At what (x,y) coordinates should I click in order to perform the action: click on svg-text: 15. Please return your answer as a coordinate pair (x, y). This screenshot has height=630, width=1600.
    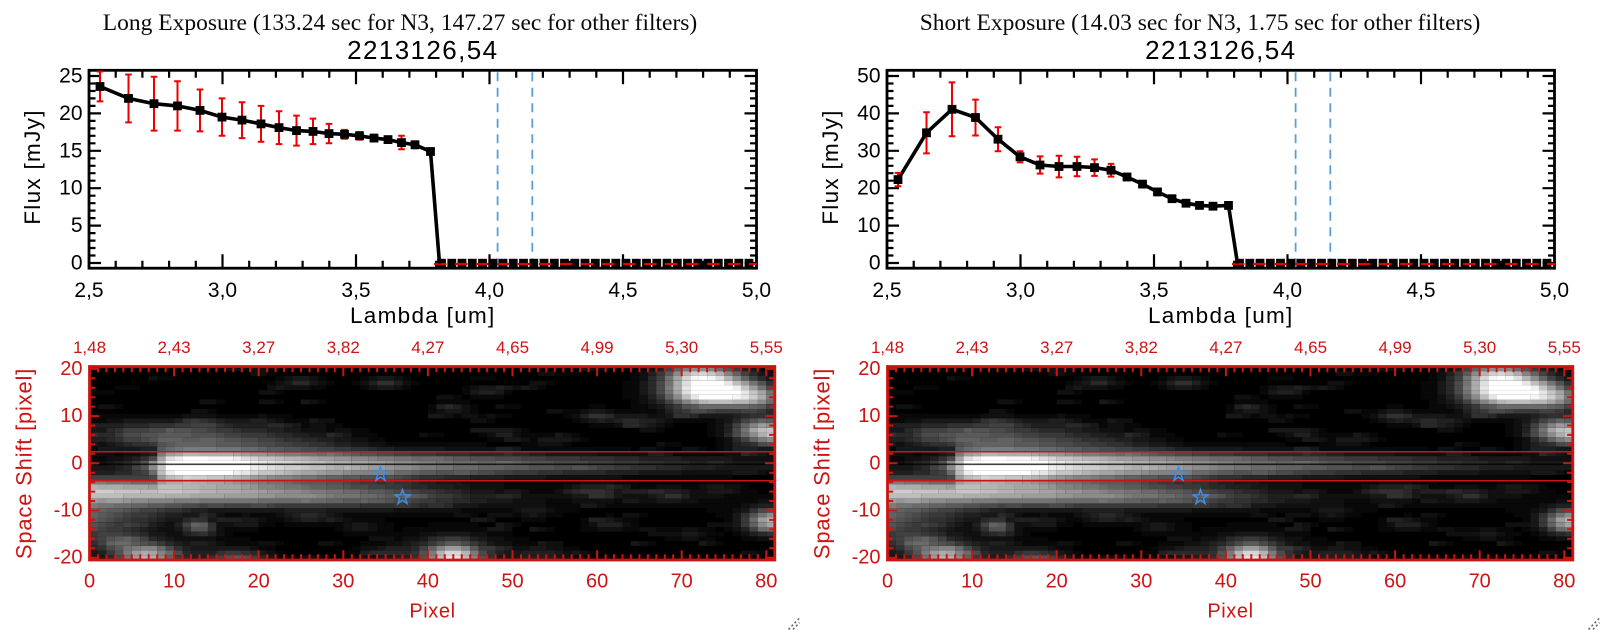
    Looking at the image, I should click on (70, 150).